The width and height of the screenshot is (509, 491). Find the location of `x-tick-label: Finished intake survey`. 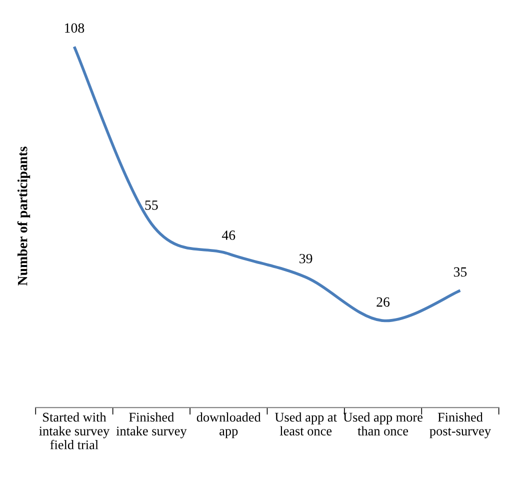

x-tick-label: Finished intake survey is located at coordinates (151, 425).